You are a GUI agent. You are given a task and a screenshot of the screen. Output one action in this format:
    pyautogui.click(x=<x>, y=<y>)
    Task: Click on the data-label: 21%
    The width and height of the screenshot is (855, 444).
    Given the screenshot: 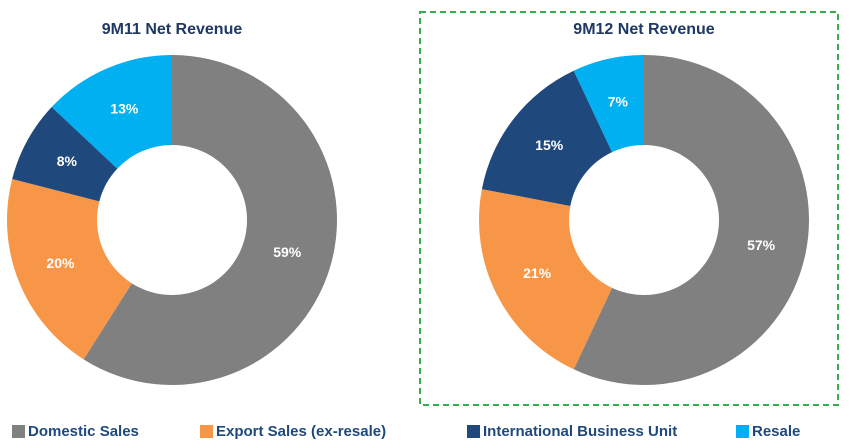 What is the action you would take?
    pyautogui.click(x=537, y=273)
    